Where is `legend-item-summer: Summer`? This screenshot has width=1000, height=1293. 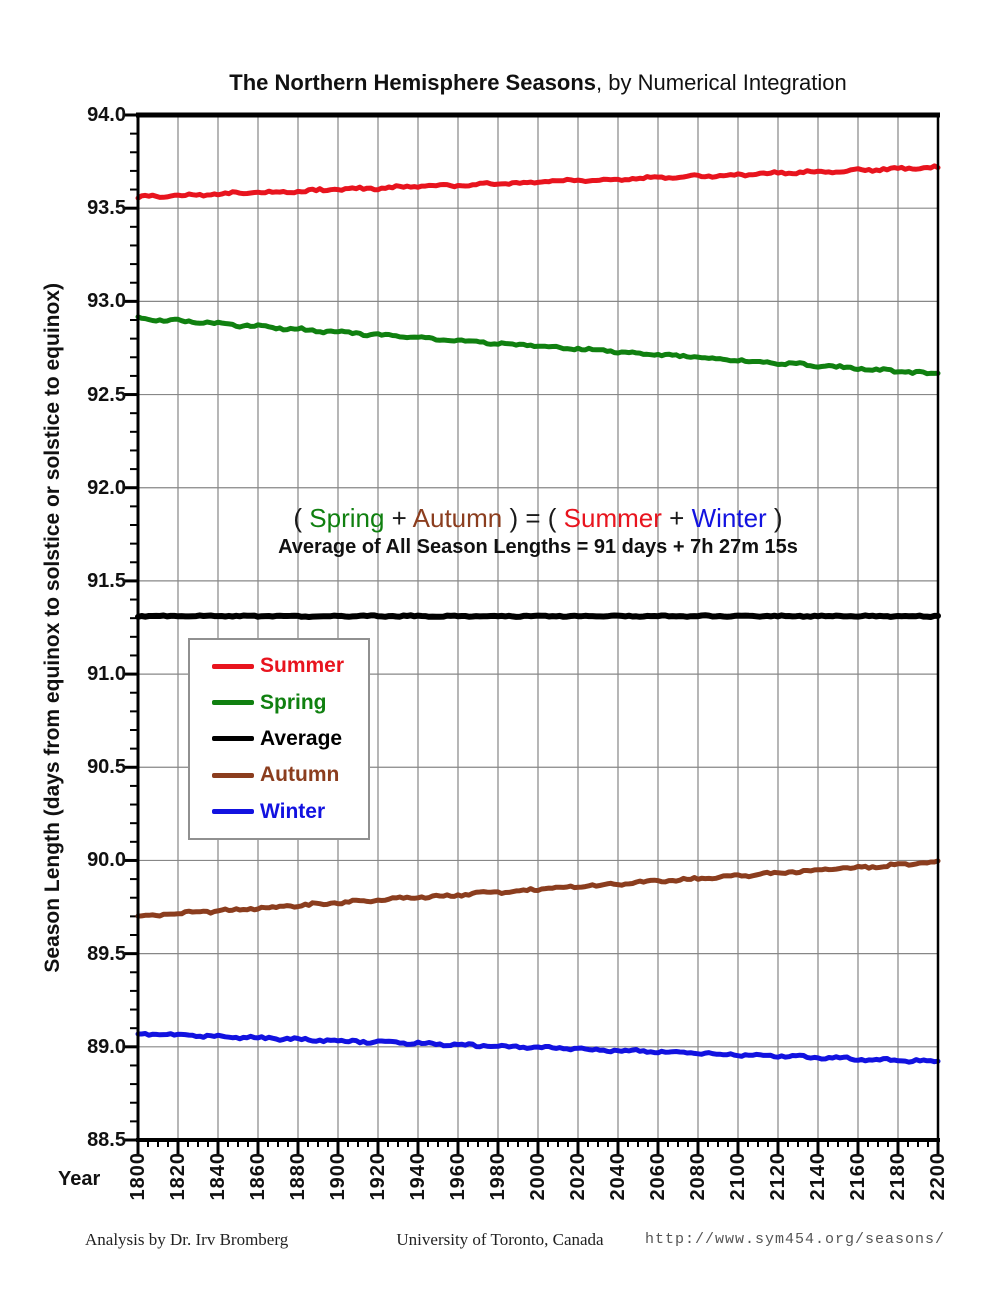
legend-item-summer: Summer is located at coordinates (290, 666).